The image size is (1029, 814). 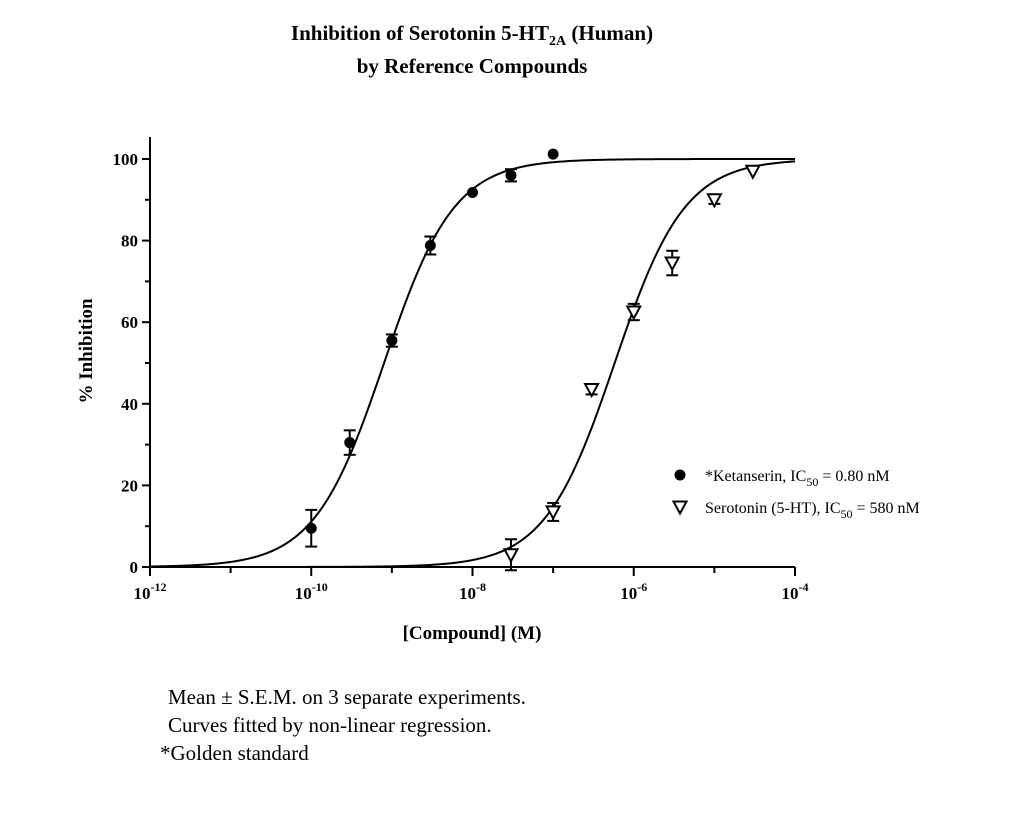 What do you see at coordinates (330, 725) in the screenshot?
I see `note-line-2: Curves fitted by non-linear regression.` at bounding box center [330, 725].